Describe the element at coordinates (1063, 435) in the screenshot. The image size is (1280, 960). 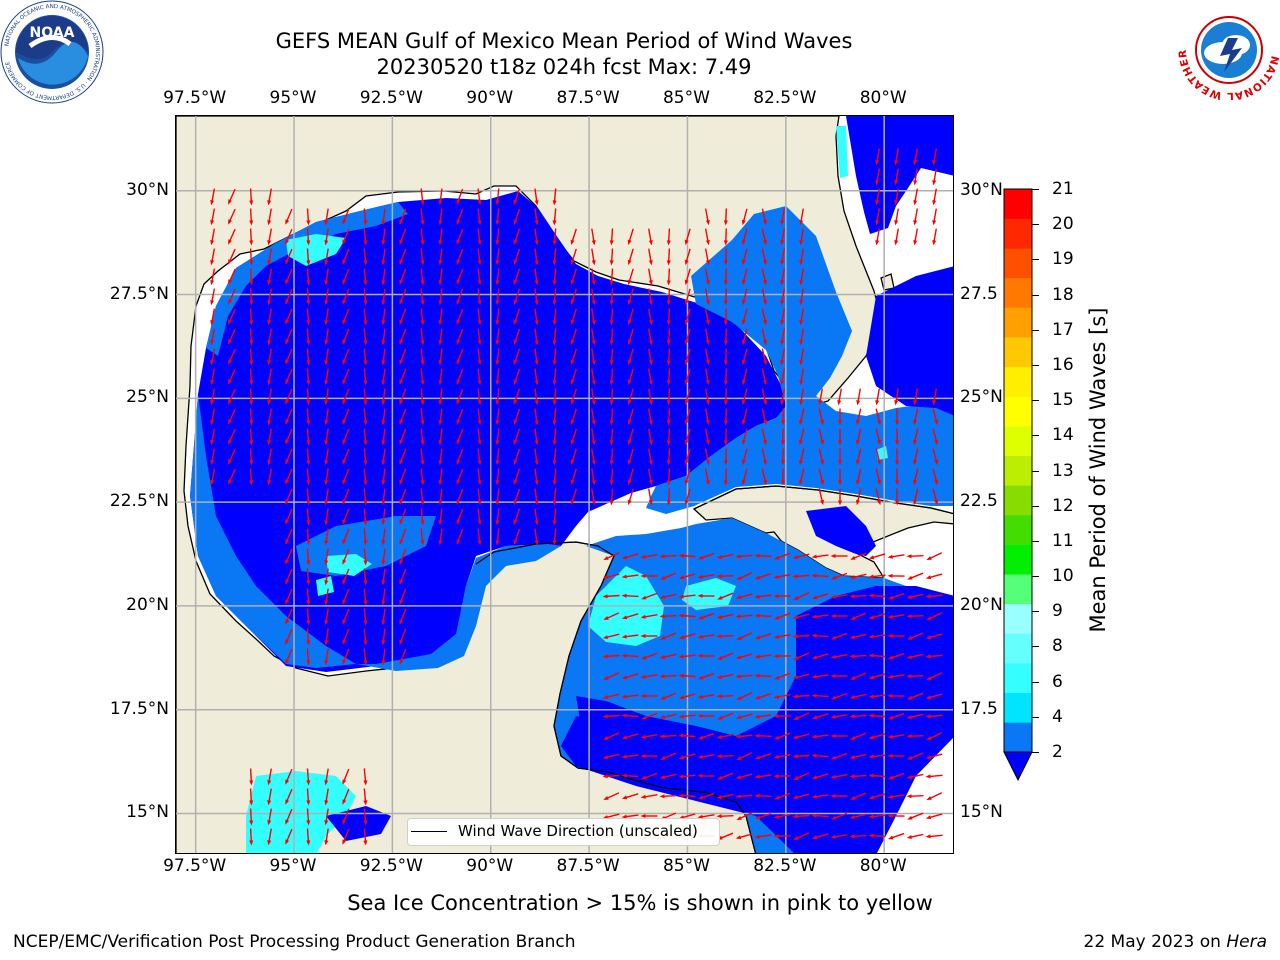
I see `colorbar-tick-label: 14` at that location.